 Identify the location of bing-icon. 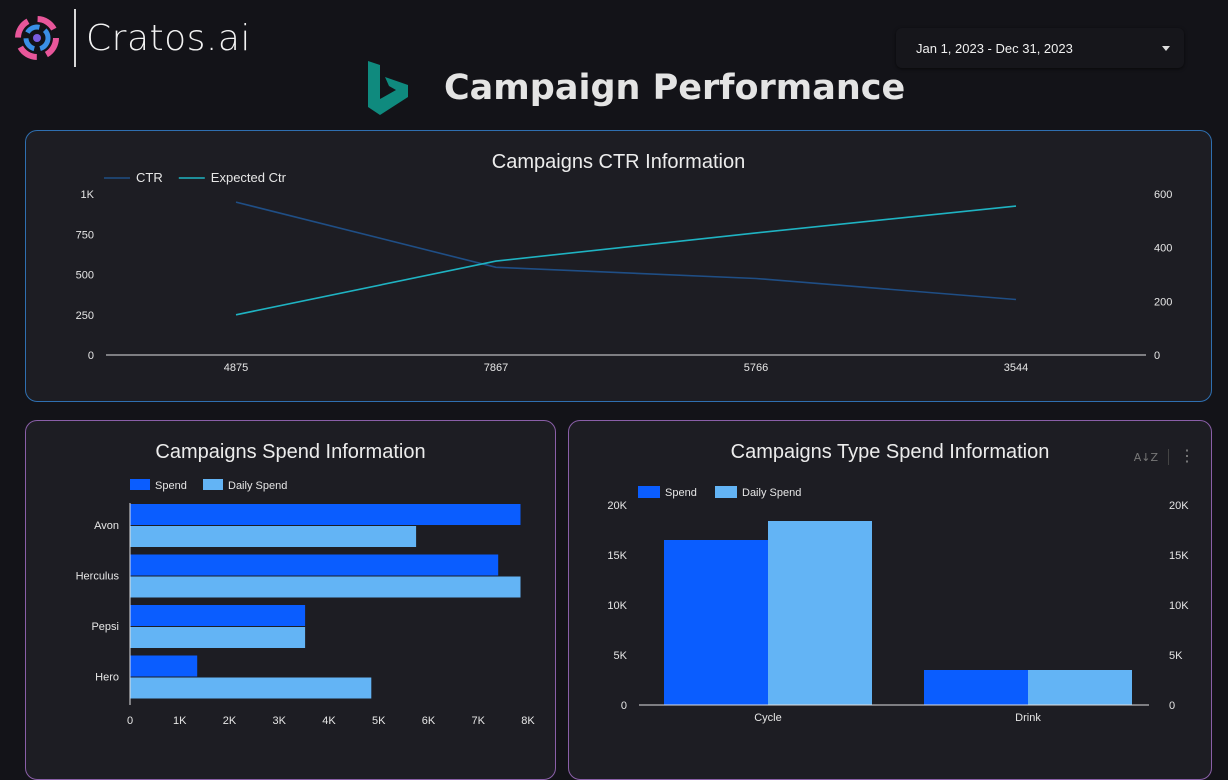
(388, 88).